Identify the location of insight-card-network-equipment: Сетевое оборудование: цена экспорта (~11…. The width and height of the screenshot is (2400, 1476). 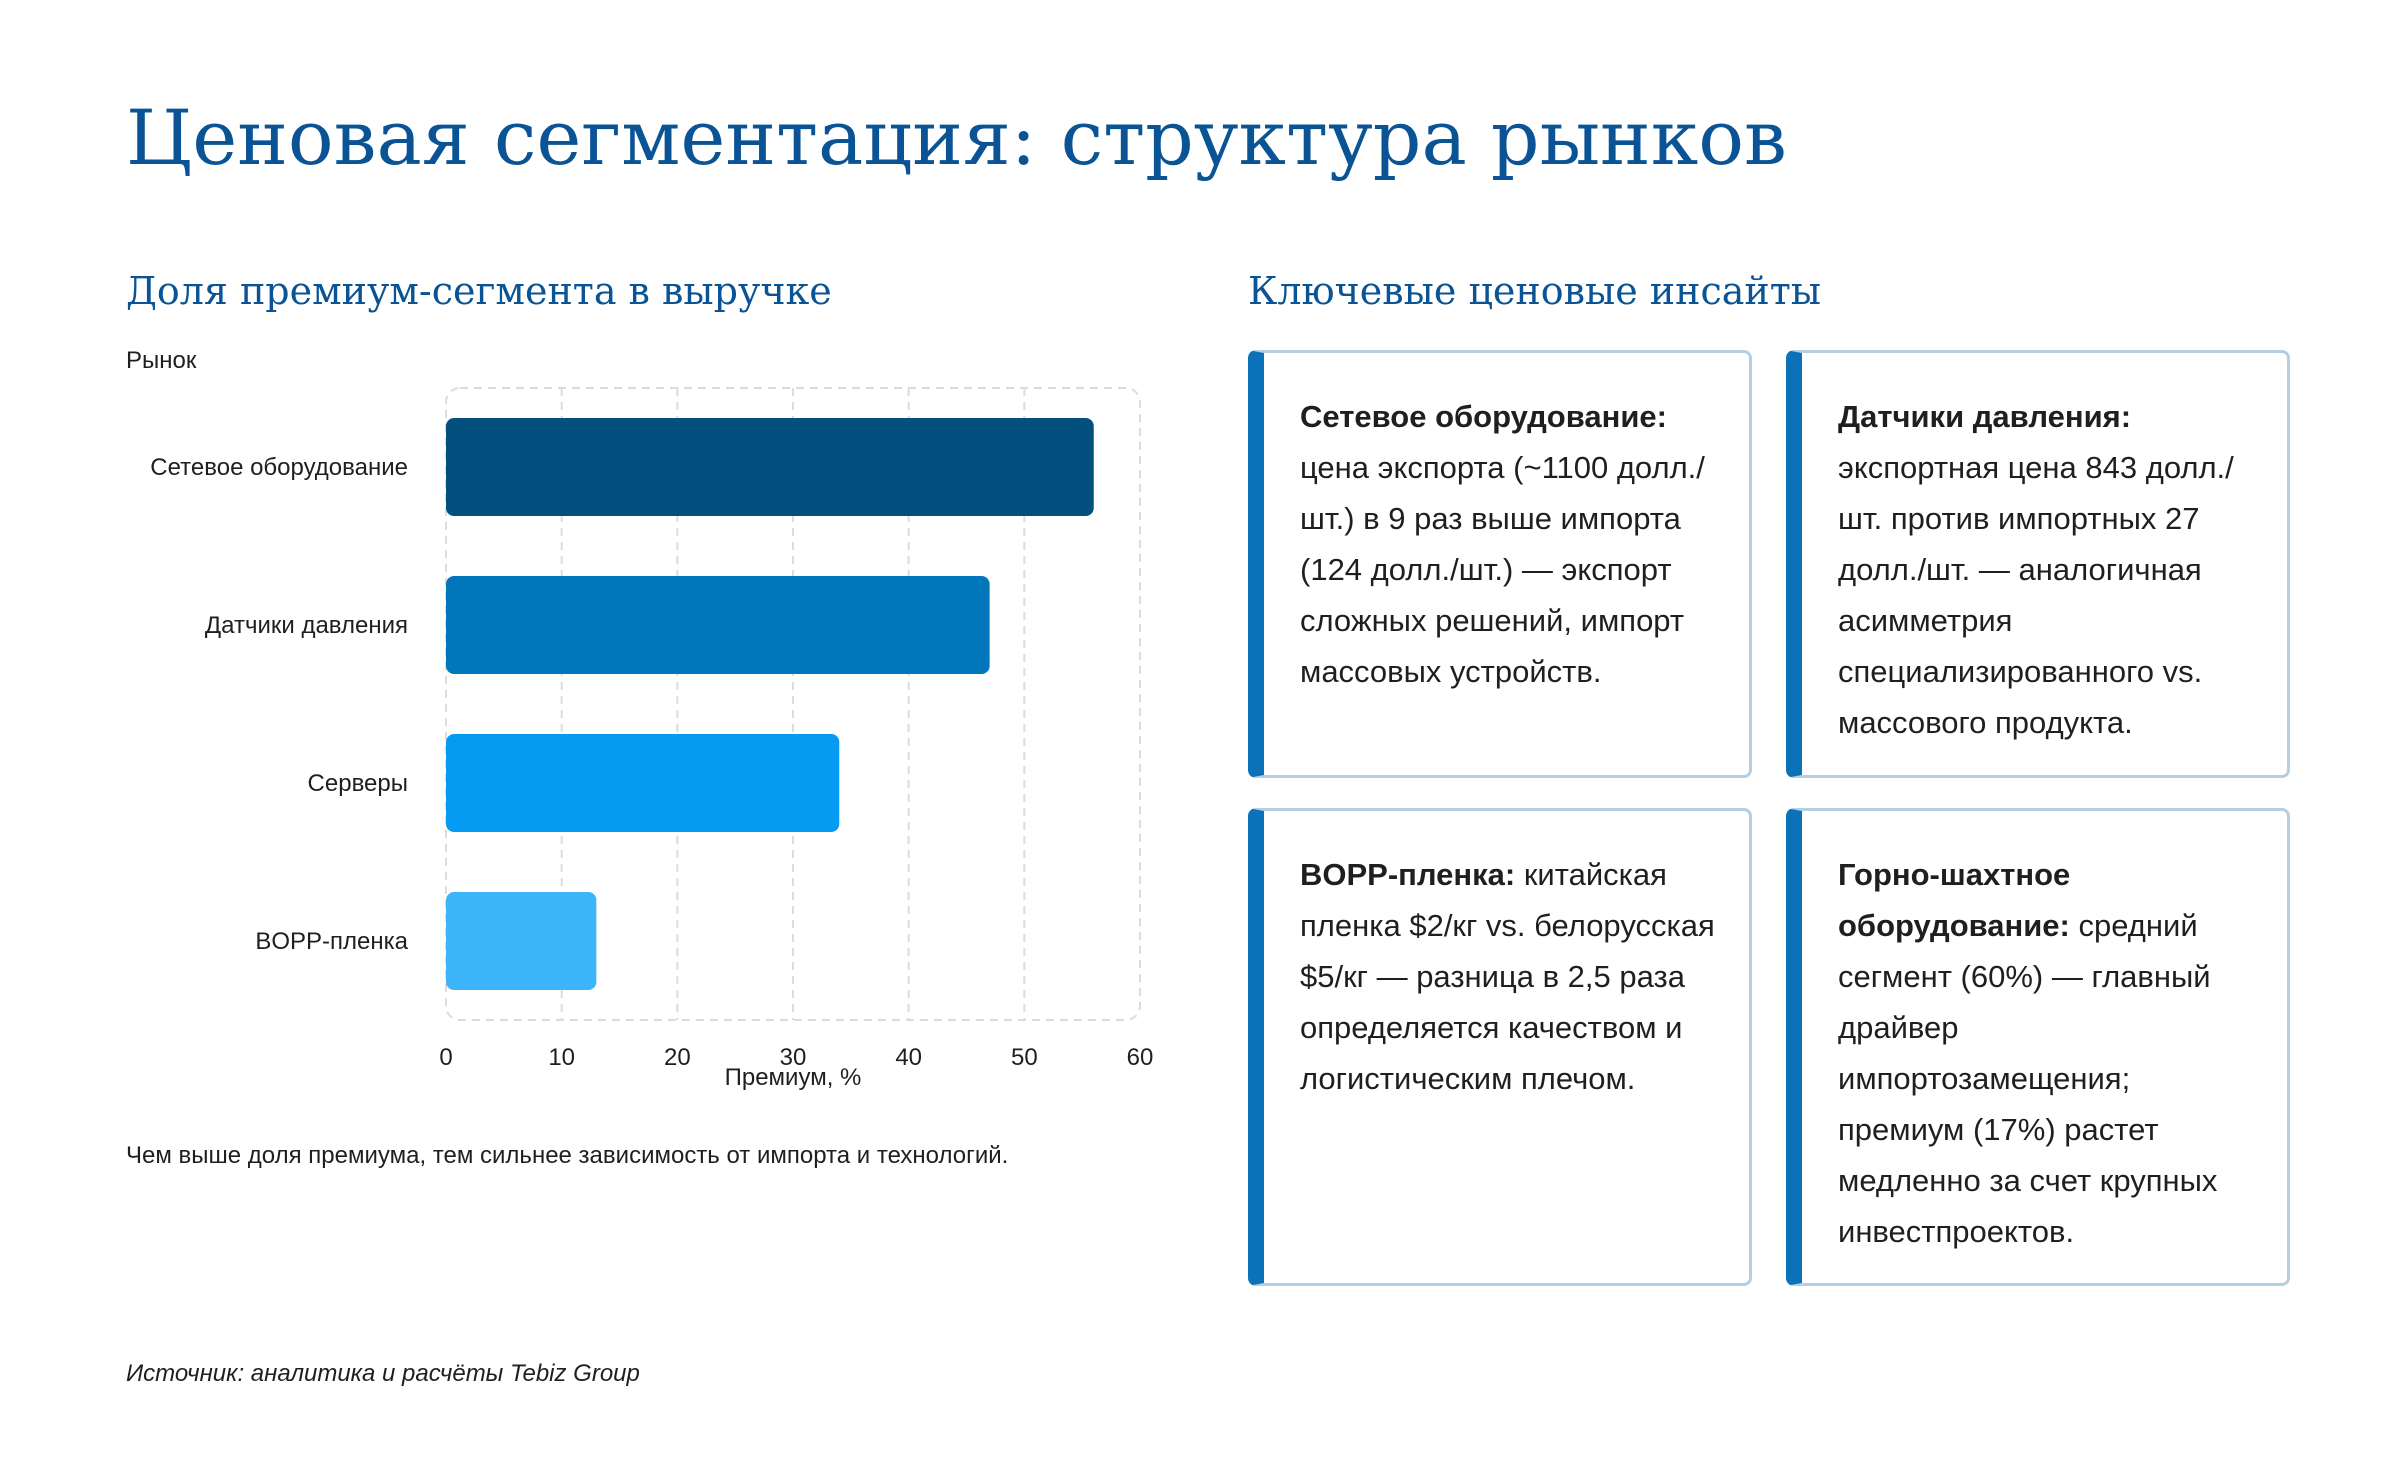
(1500, 564).